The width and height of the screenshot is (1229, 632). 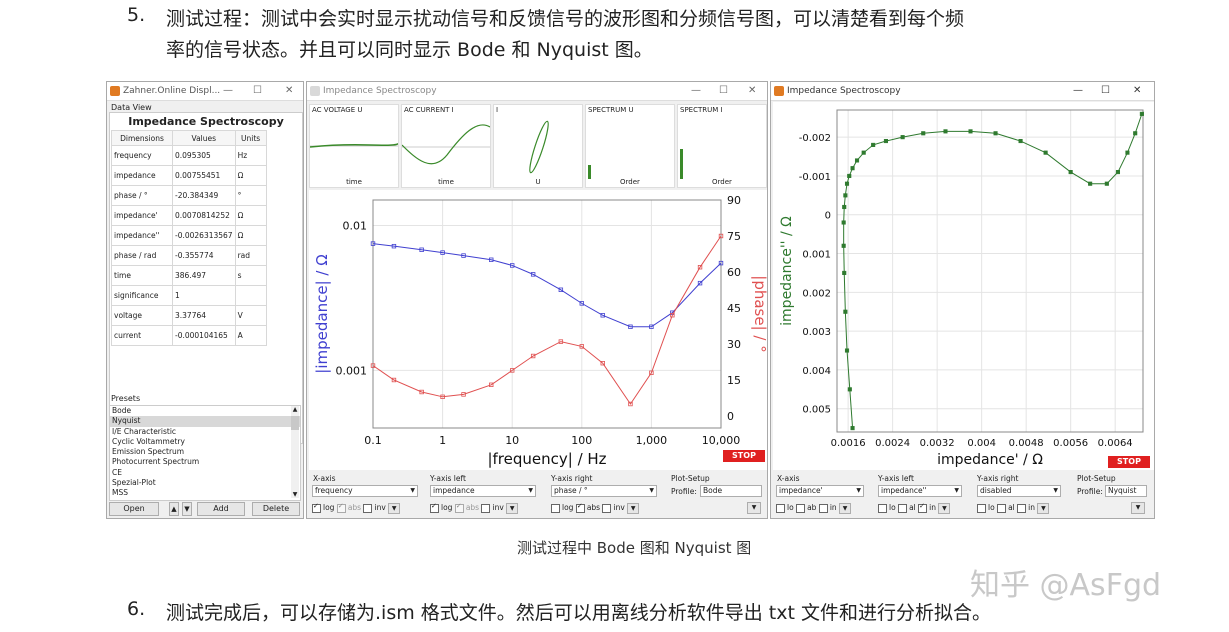 I want to click on y-left-options: lo al in ▼, so click(x=914, y=508).